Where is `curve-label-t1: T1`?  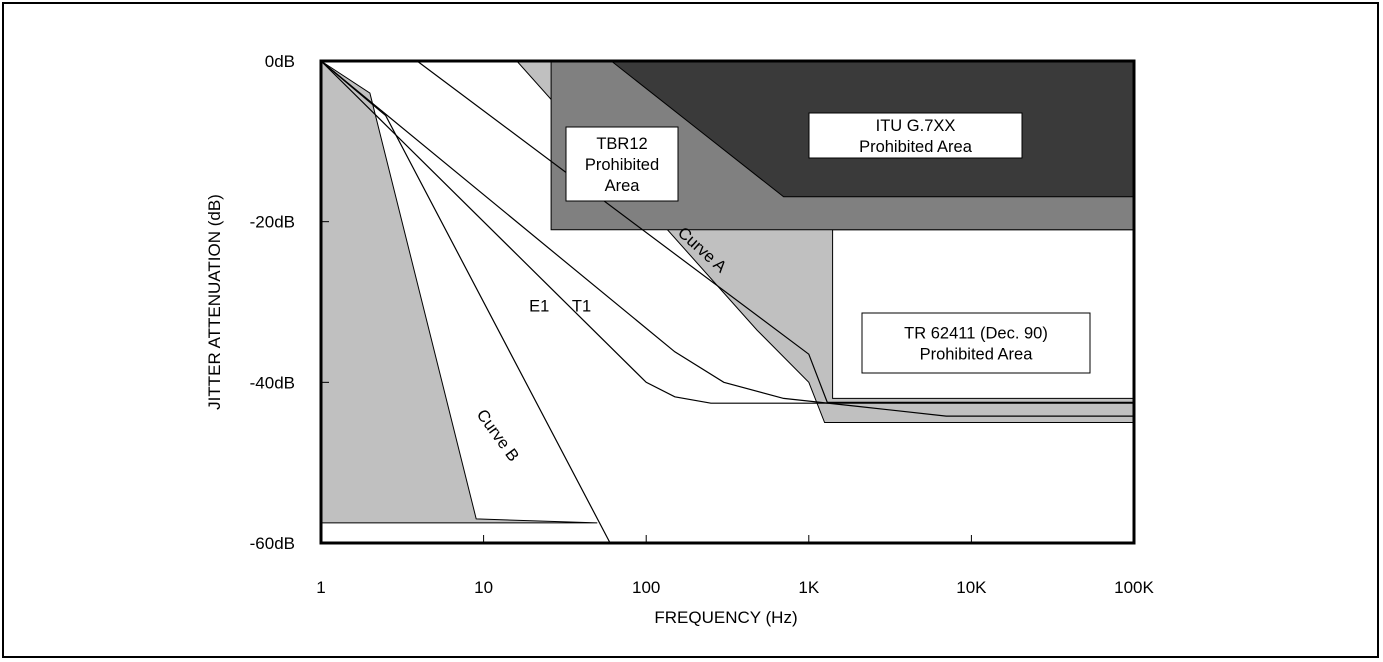
curve-label-t1: T1 is located at coordinates (581, 307).